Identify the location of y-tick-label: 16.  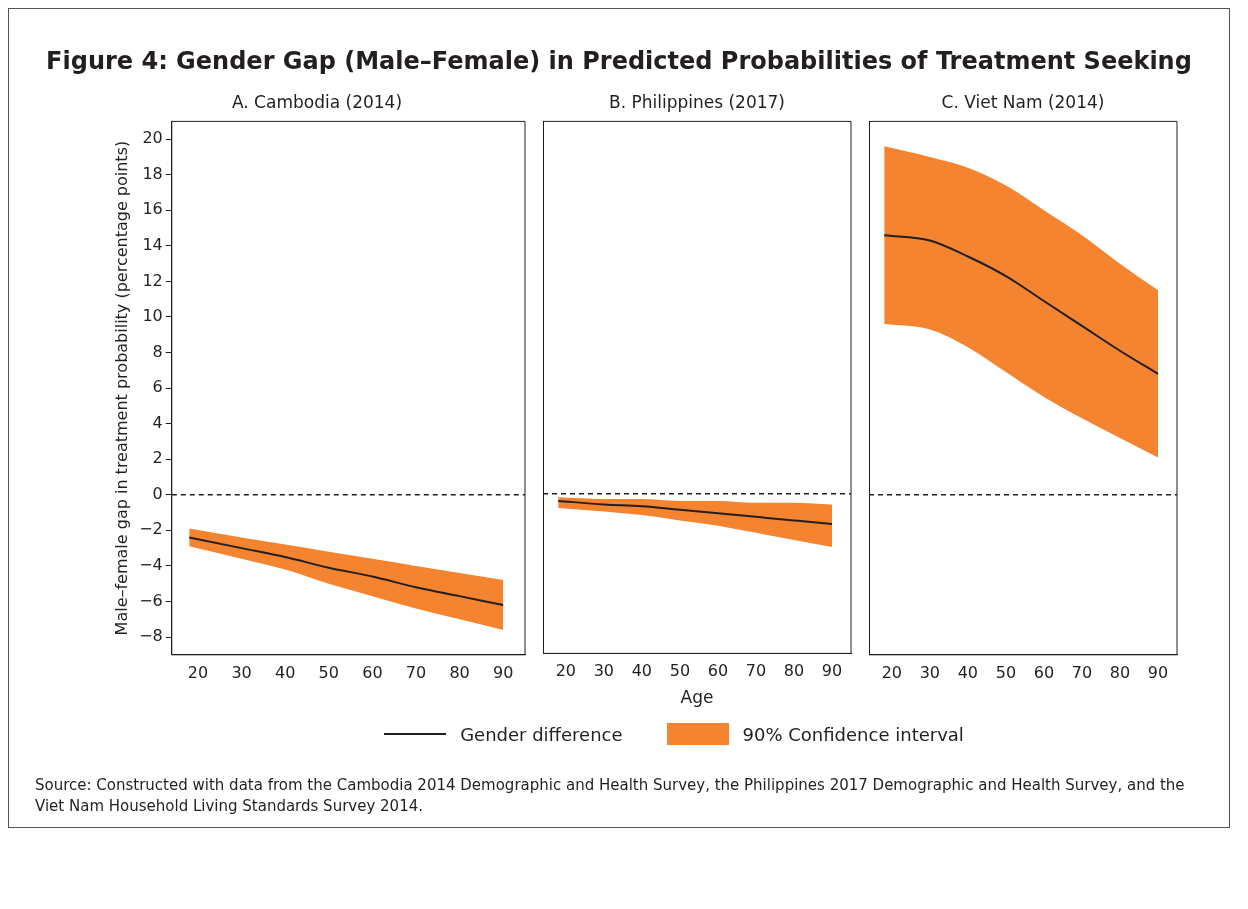
(152, 209).